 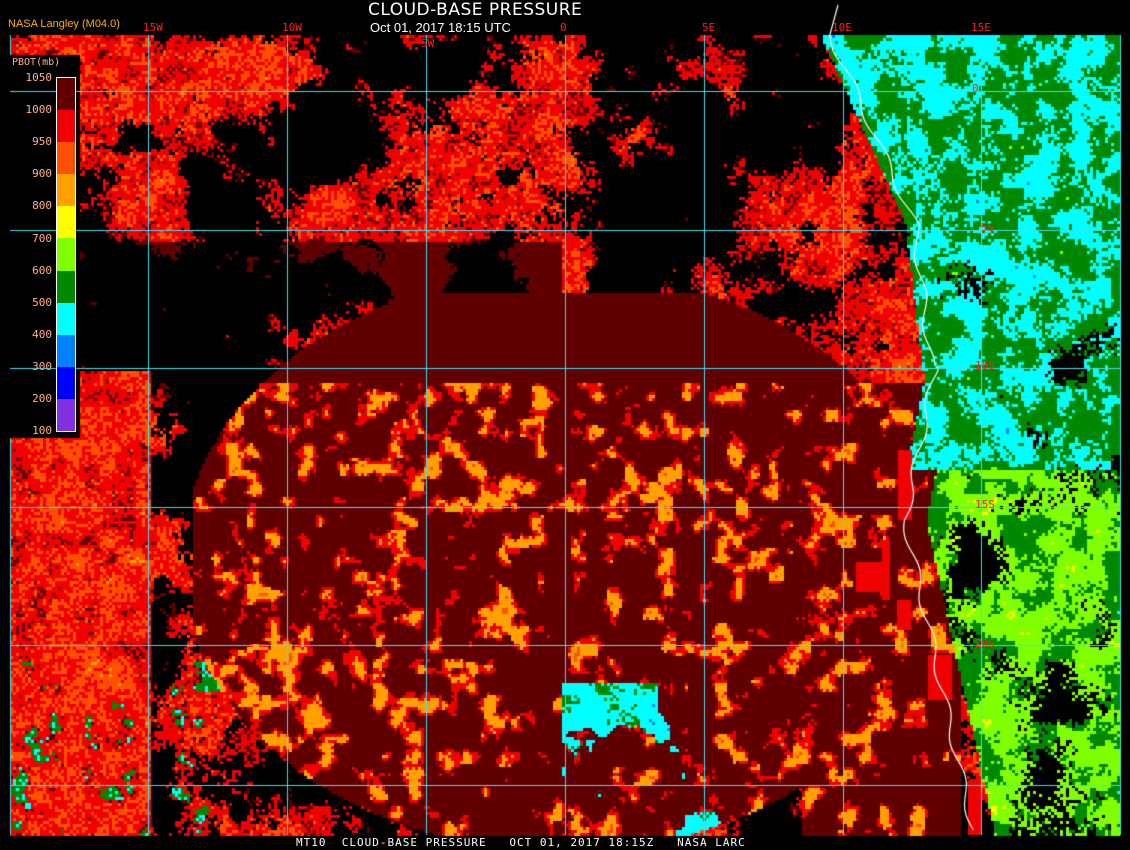 I want to click on legend-tick-label: 1050, so click(x=39, y=77).